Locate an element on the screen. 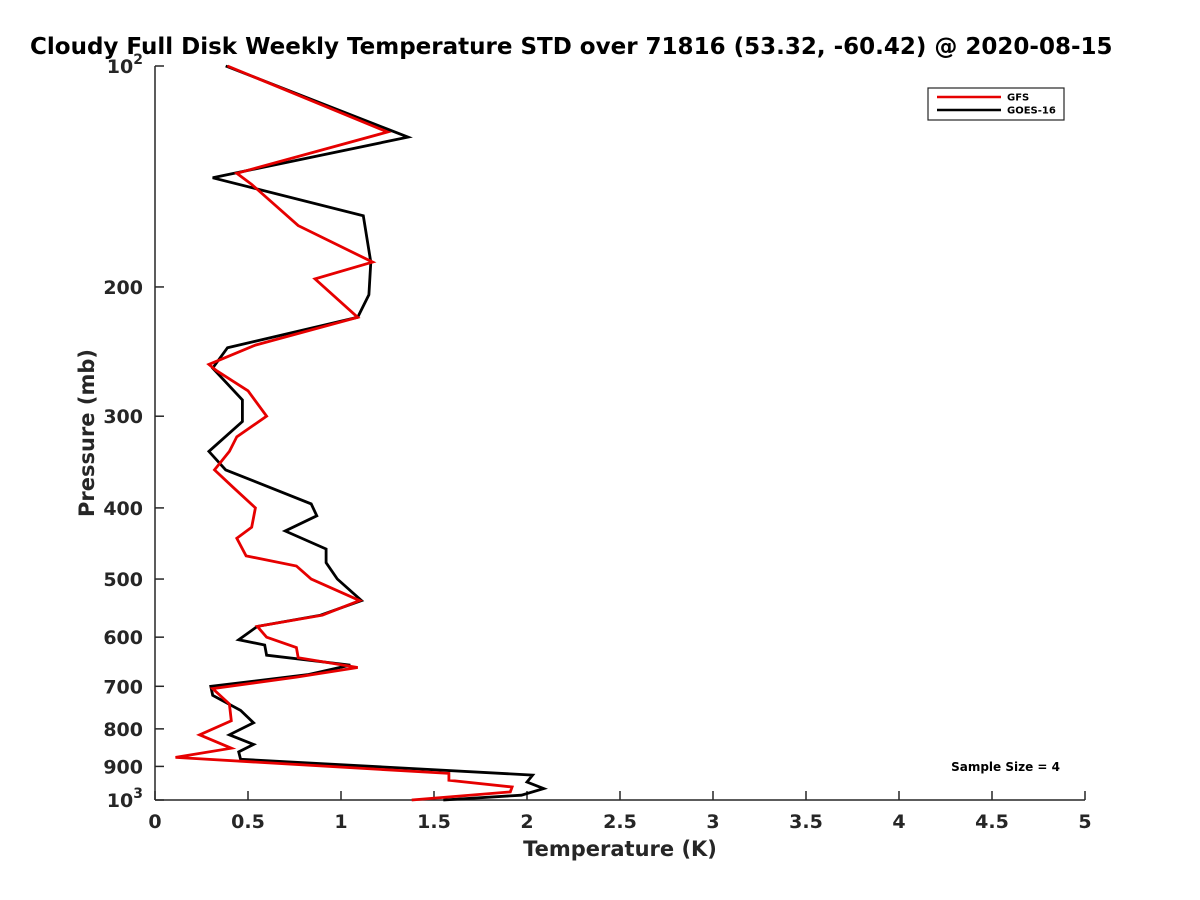 The image size is (1200, 900). x-tick-label: 2.5 is located at coordinates (620, 822).